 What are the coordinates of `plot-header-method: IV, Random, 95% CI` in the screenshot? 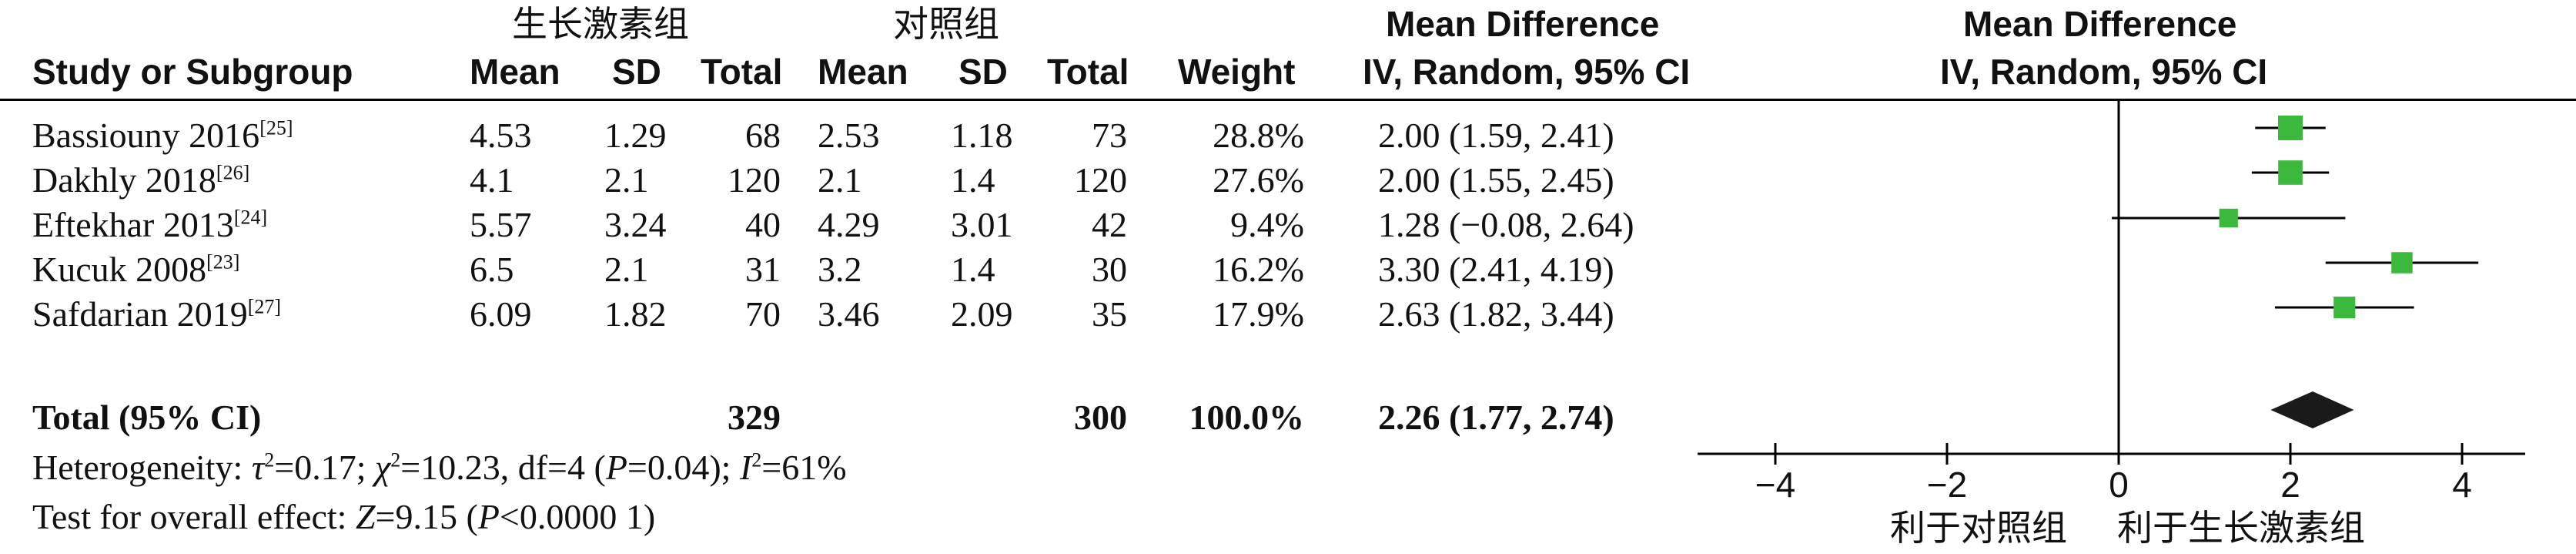 It's located at (2104, 72).